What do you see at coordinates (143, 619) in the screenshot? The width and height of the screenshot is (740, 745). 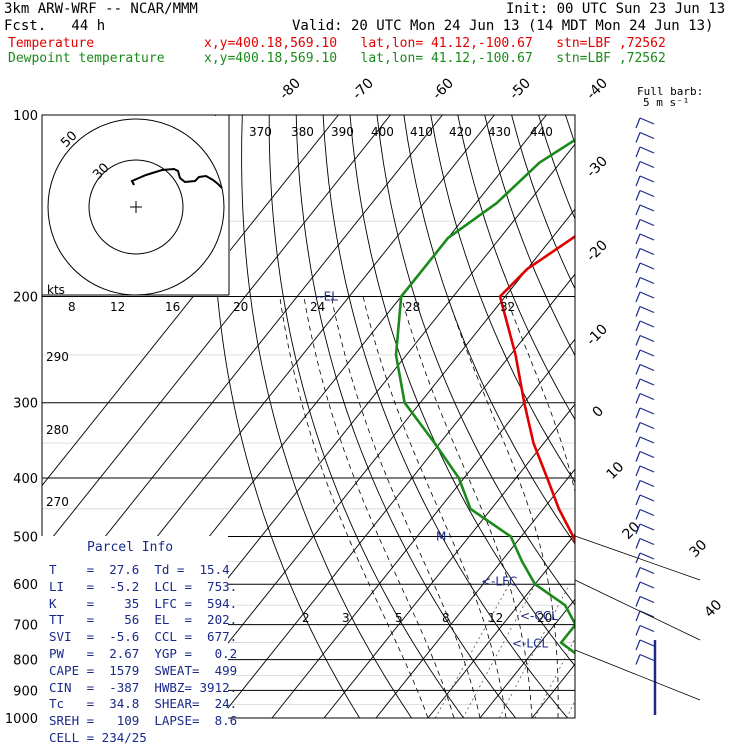 I see `parcel-info-row: TT = 56 EL = 202.` at bounding box center [143, 619].